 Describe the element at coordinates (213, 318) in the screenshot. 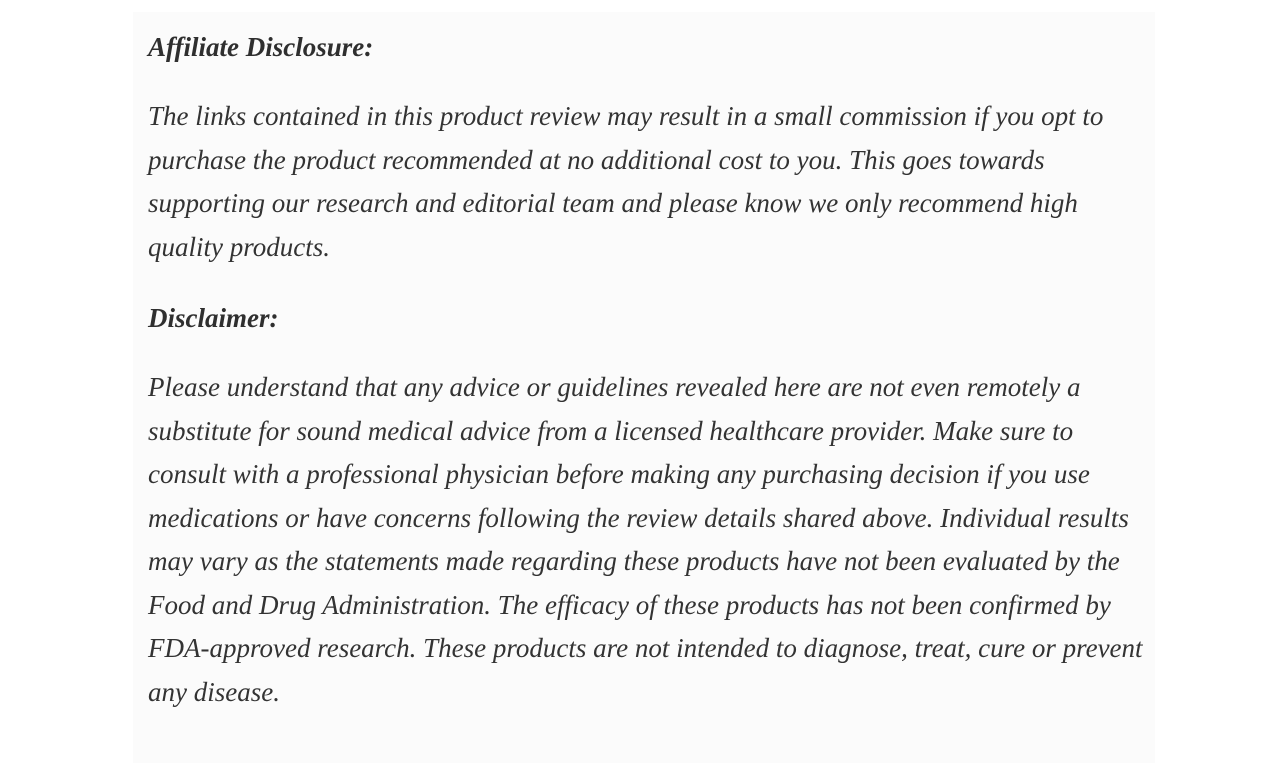

I see `disclaimer-heading: Disclaimer:` at that location.